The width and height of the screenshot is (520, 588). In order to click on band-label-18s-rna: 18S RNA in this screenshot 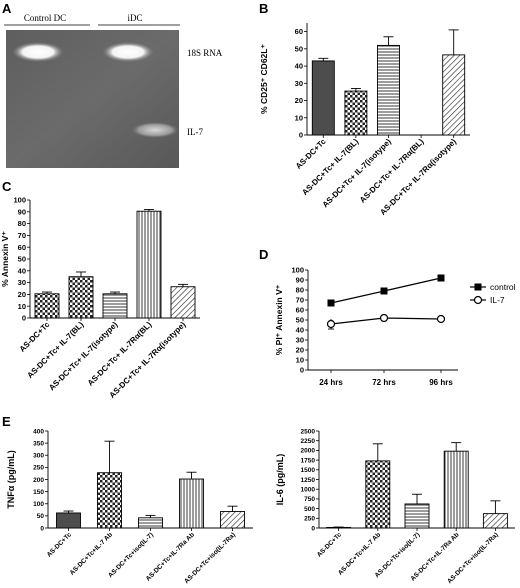, I will do `click(205, 53)`.